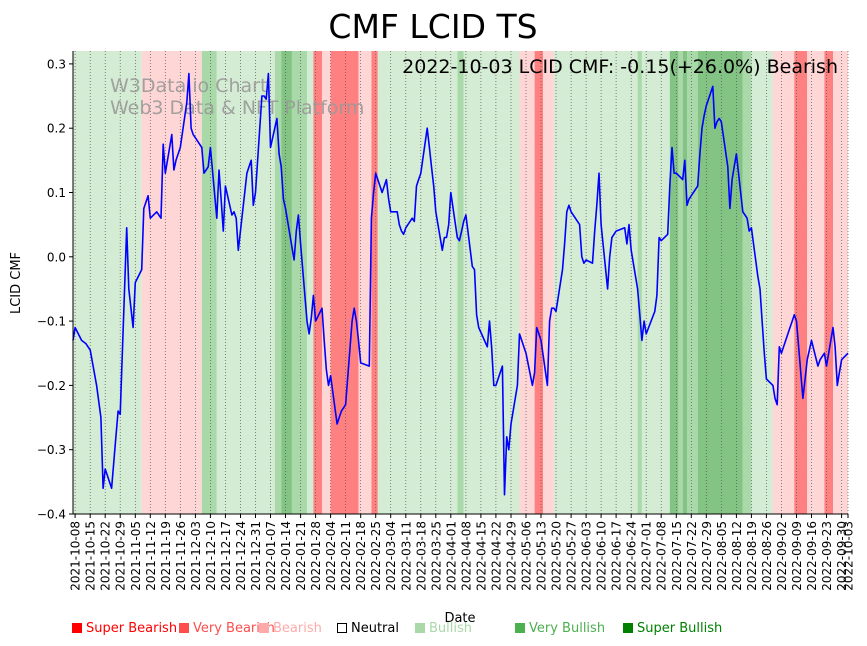 The height and width of the screenshot is (646, 867). I want to click on x-tick-label: 2022-04-08, so click(466, 556).